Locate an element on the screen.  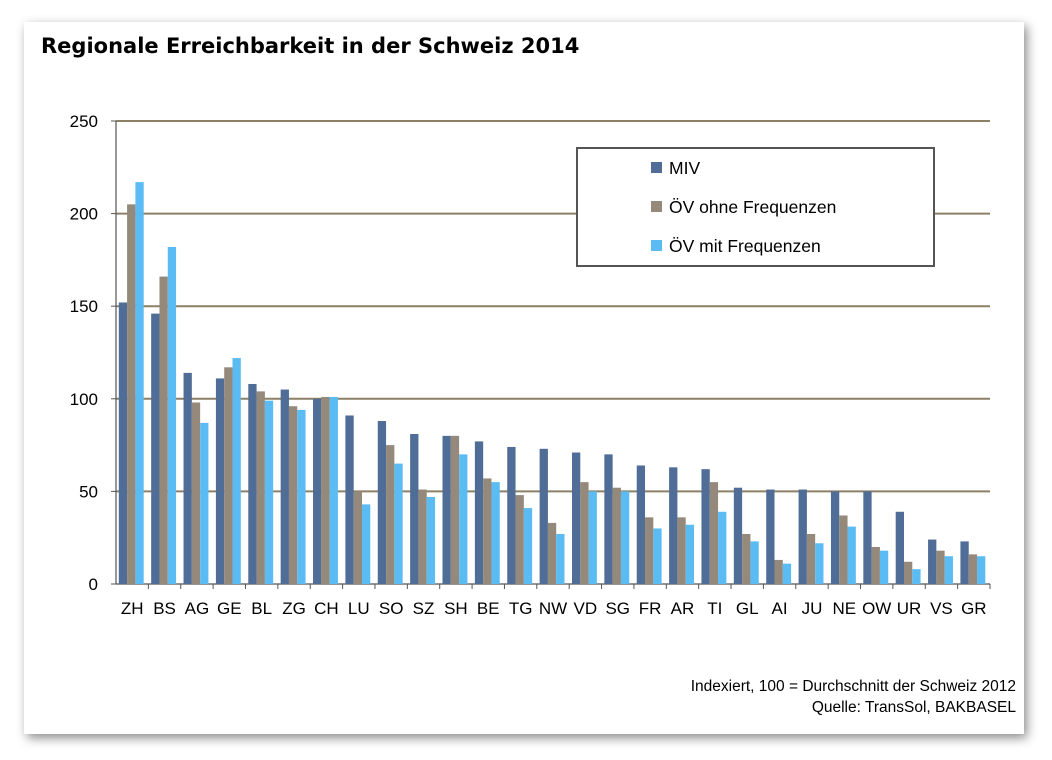
x-tick-label: OW is located at coordinates (876, 608).